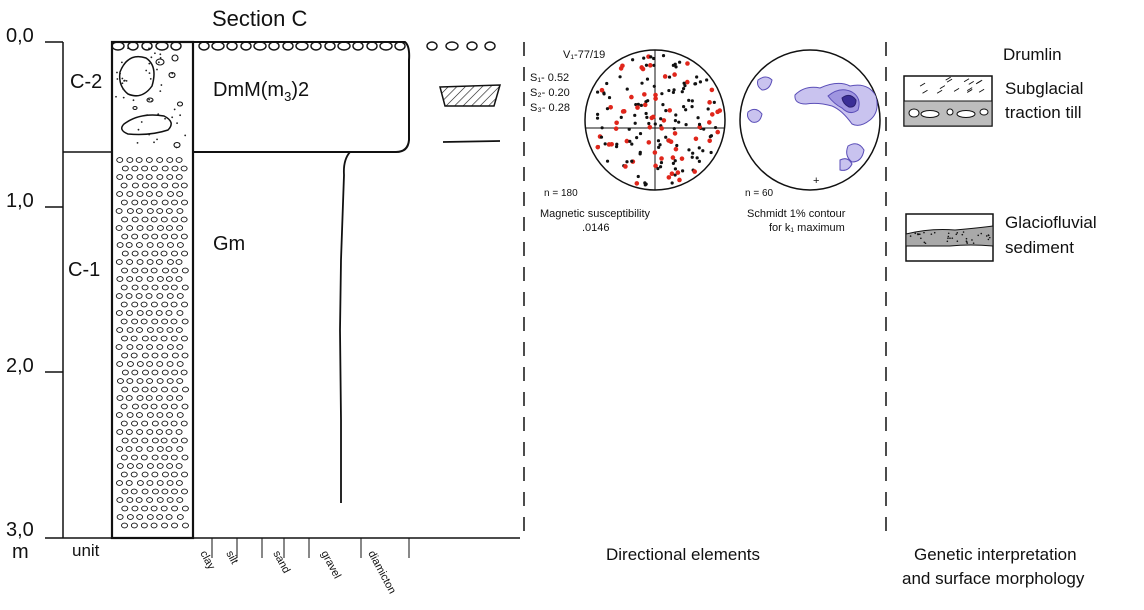 Image resolution: width=1144 pixels, height=610 pixels. Describe the element at coordinates (175, 58) in the screenshot. I see `till-clast` at that location.